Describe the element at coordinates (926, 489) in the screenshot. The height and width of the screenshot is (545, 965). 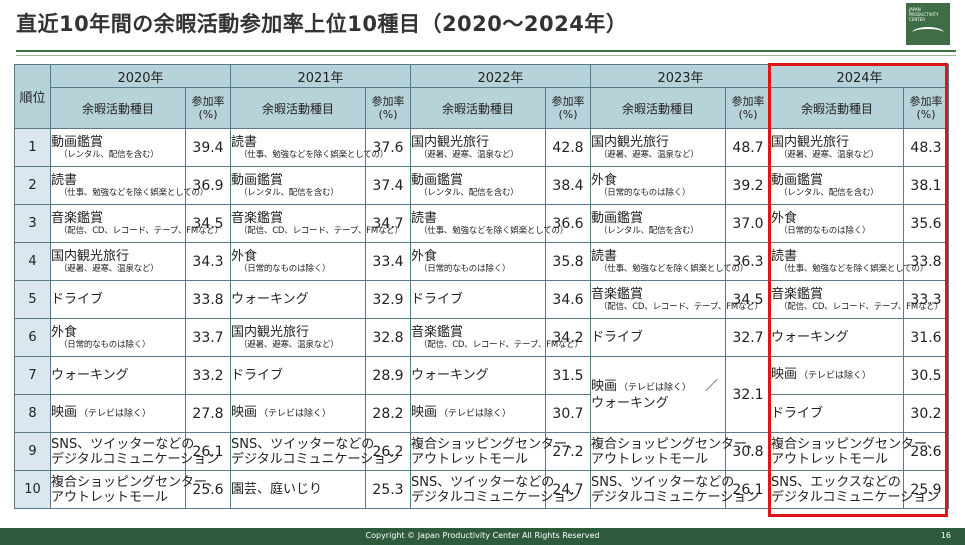
I see `participation-rate: 25.9` at that location.